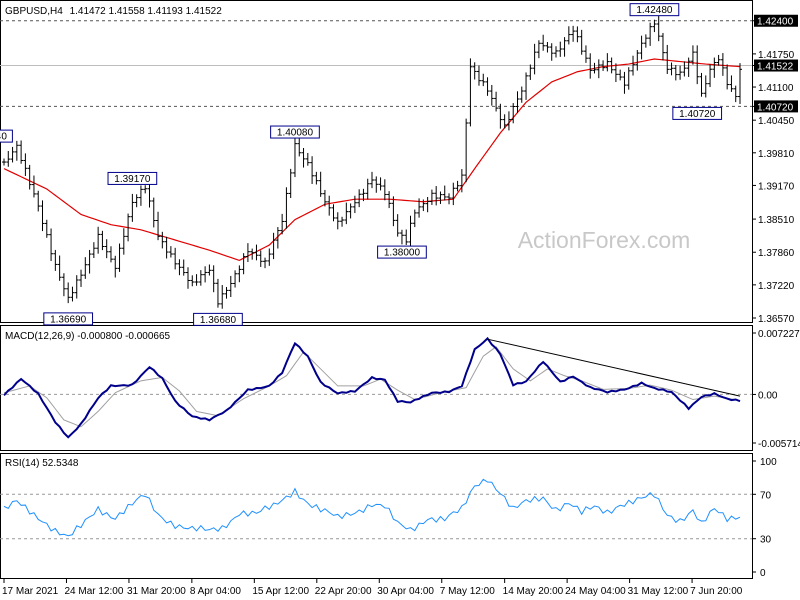  Describe the element at coordinates (372, 387) in the screenshot. I see `signal-path` at that location.